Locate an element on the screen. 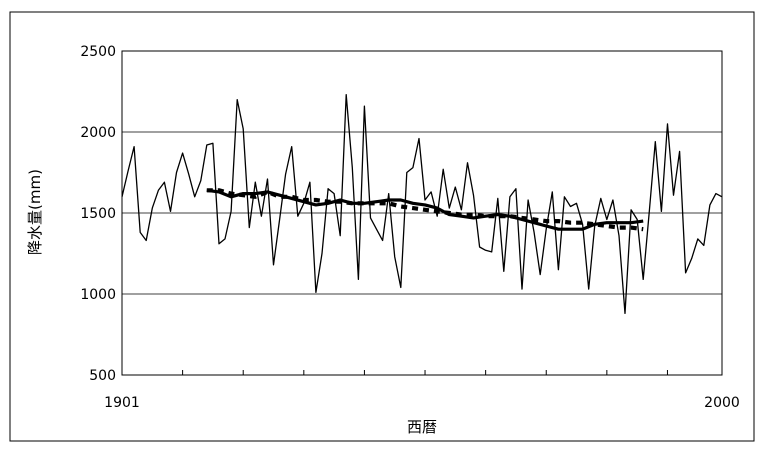 This screenshot has height=449, width=766. y-tick-label-500: 500 is located at coordinates (102, 376).